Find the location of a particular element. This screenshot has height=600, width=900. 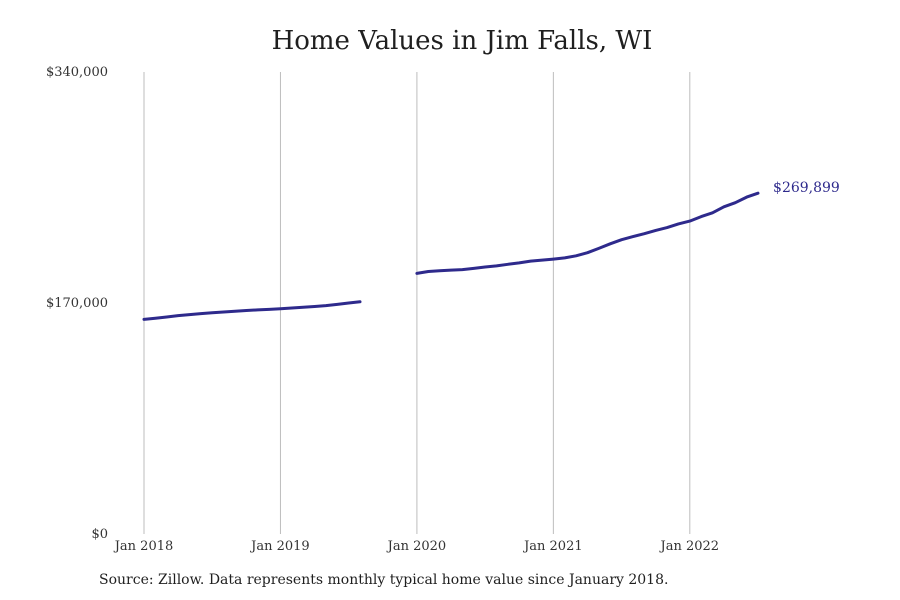

y-axis: $0 $170,000 $340,000 is located at coordinates (77, 303).